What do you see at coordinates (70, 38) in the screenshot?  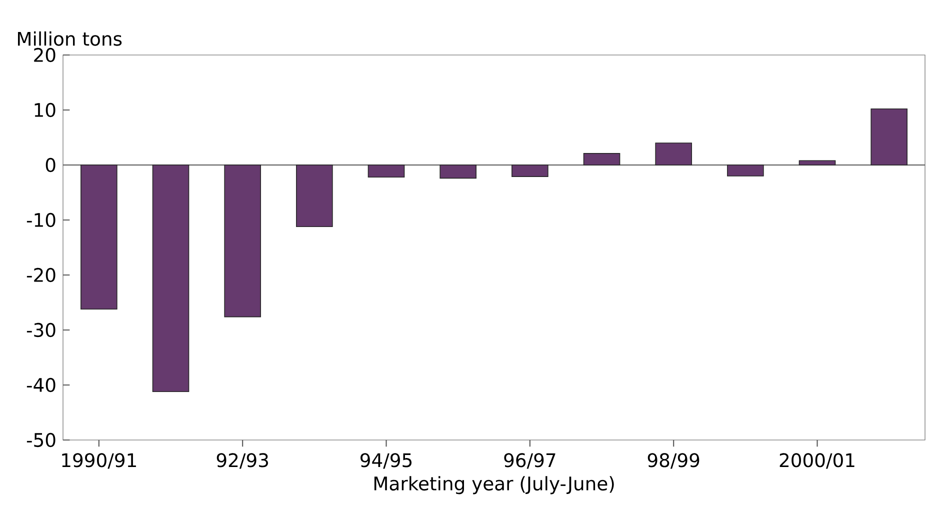 I see `y-axis-title: Million tons` at bounding box center [70, 38].